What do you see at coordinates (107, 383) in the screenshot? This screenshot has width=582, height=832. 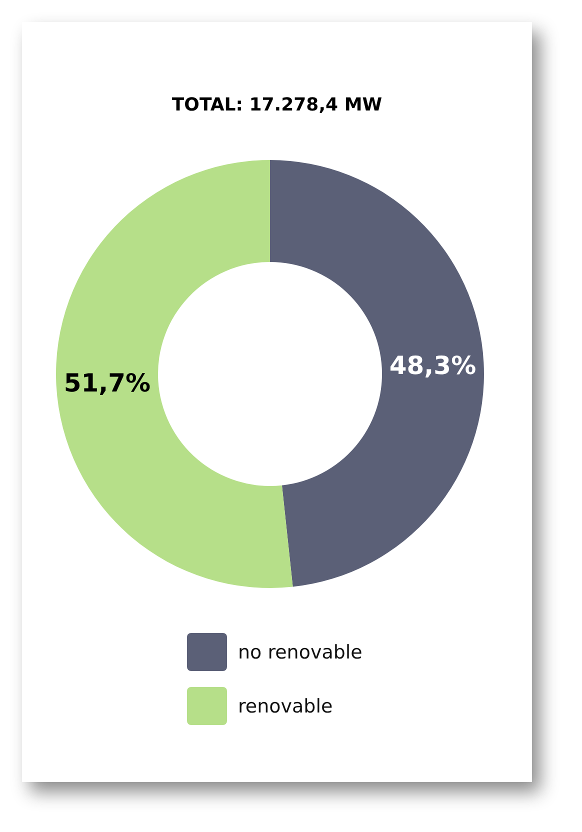 I see `data-label: 51,7%` at bounding box center [107, 383].